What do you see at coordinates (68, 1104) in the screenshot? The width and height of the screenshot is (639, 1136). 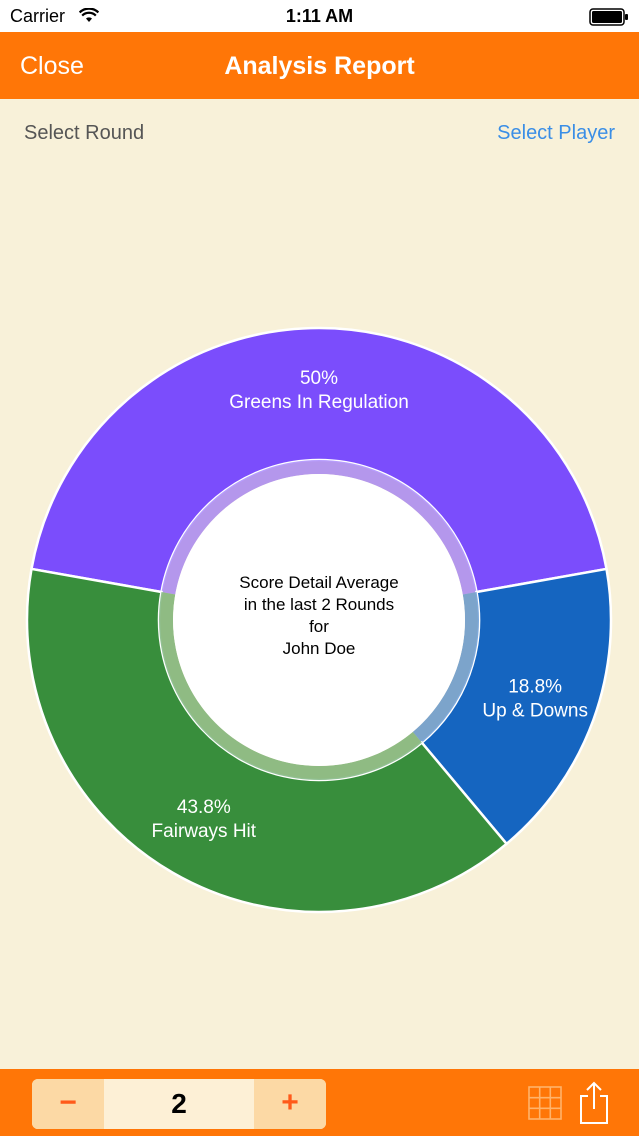 I see `decrement-button: −` at bounding box center [68, 1104].